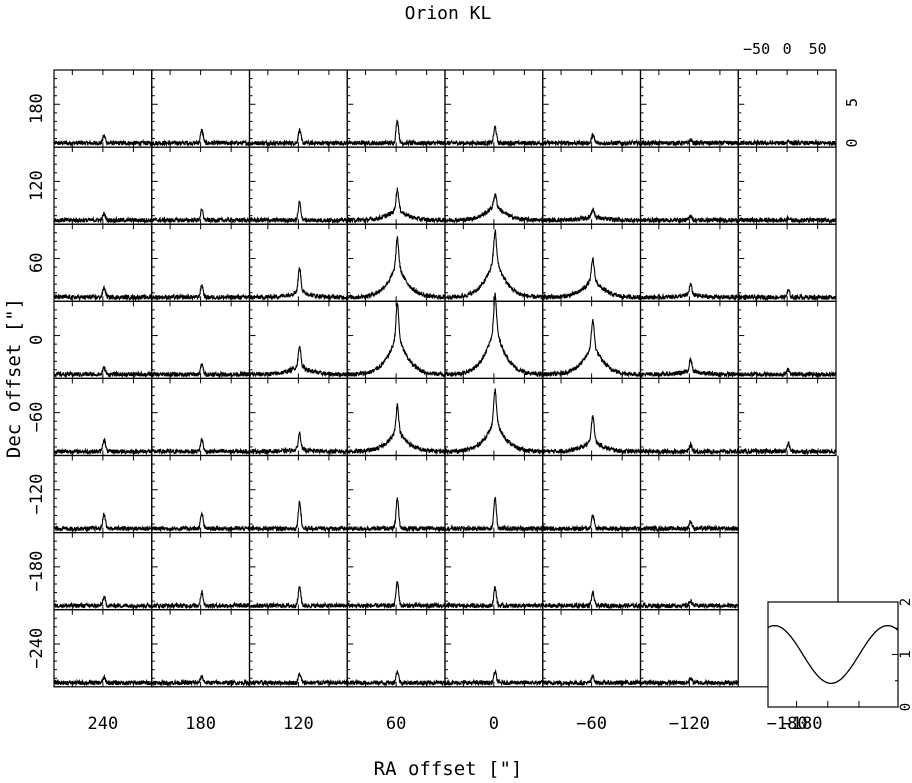  Describe the element at coordinates (200, 724) in the screenshot. I see `x-tick-label: 180` at that location.